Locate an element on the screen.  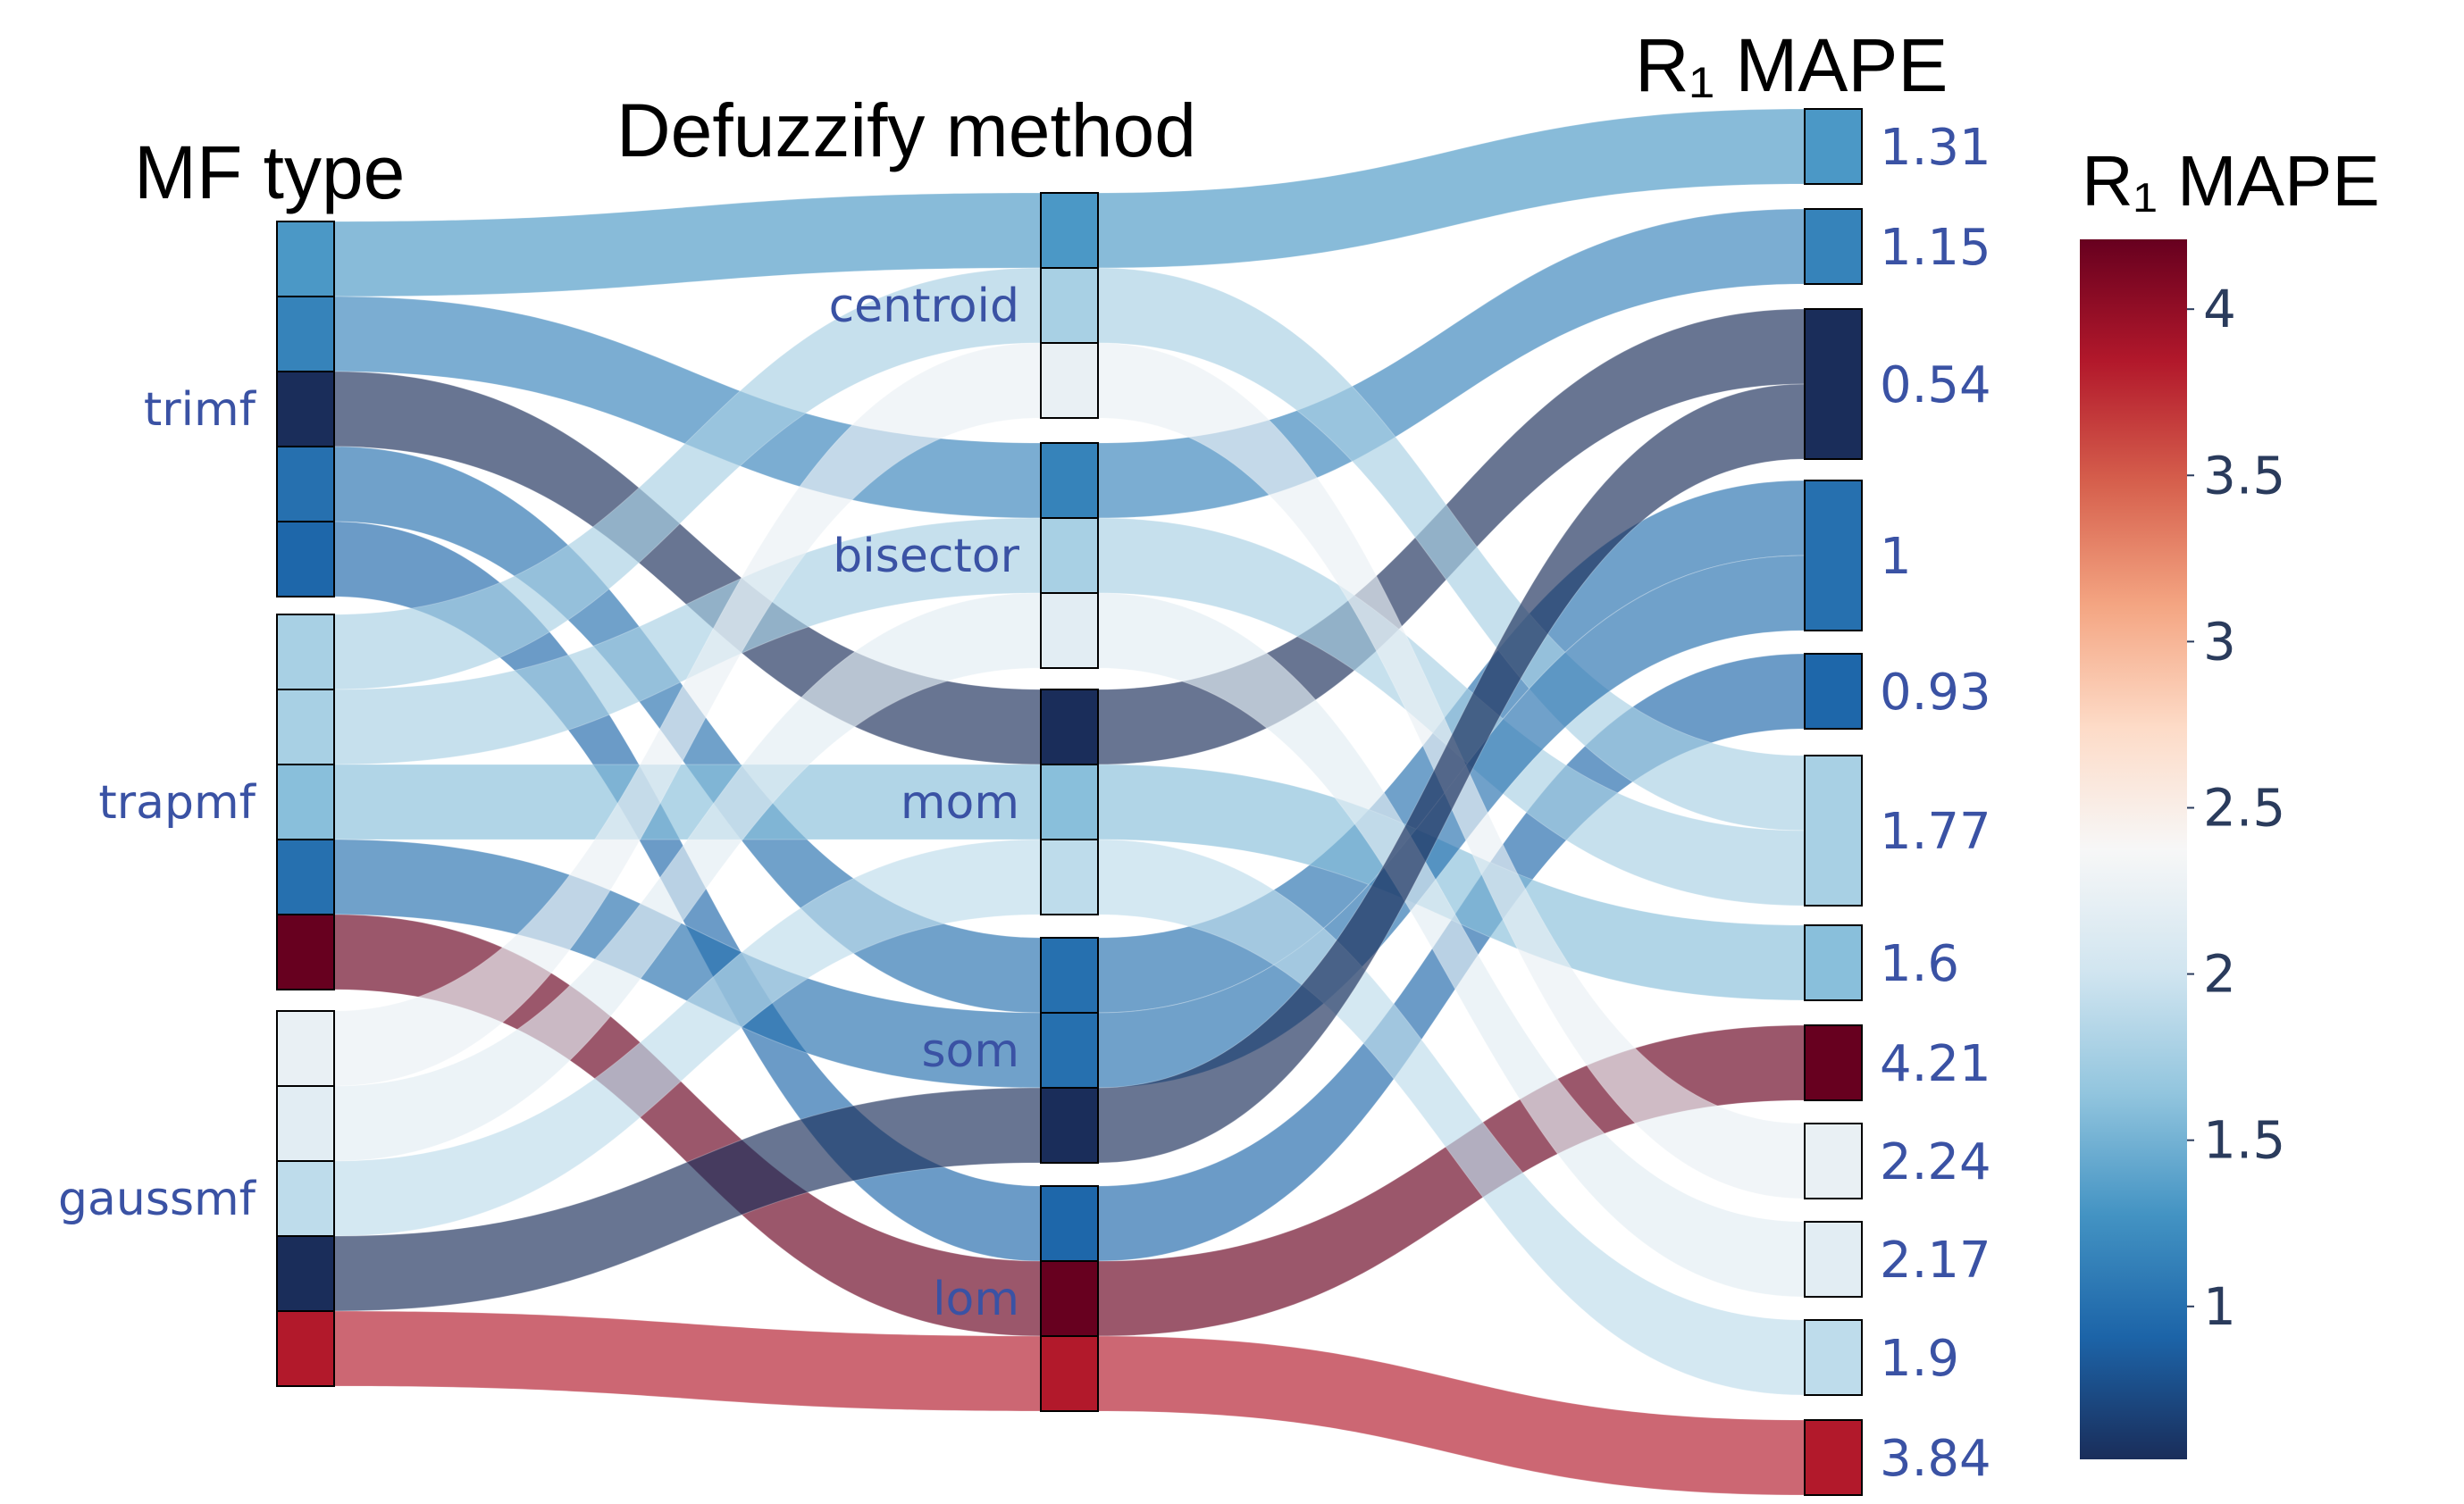
mf-type-label-trimf: trimf is located at coordinates (201, 410).